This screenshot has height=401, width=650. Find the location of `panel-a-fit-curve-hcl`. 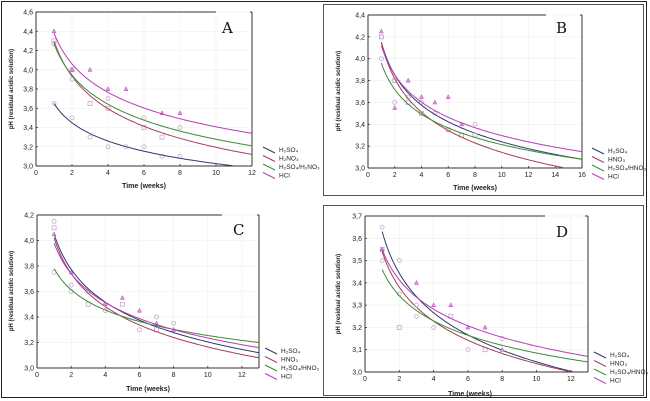

panel-a-fit-curve-hcl is located at coordinates (153, 83).